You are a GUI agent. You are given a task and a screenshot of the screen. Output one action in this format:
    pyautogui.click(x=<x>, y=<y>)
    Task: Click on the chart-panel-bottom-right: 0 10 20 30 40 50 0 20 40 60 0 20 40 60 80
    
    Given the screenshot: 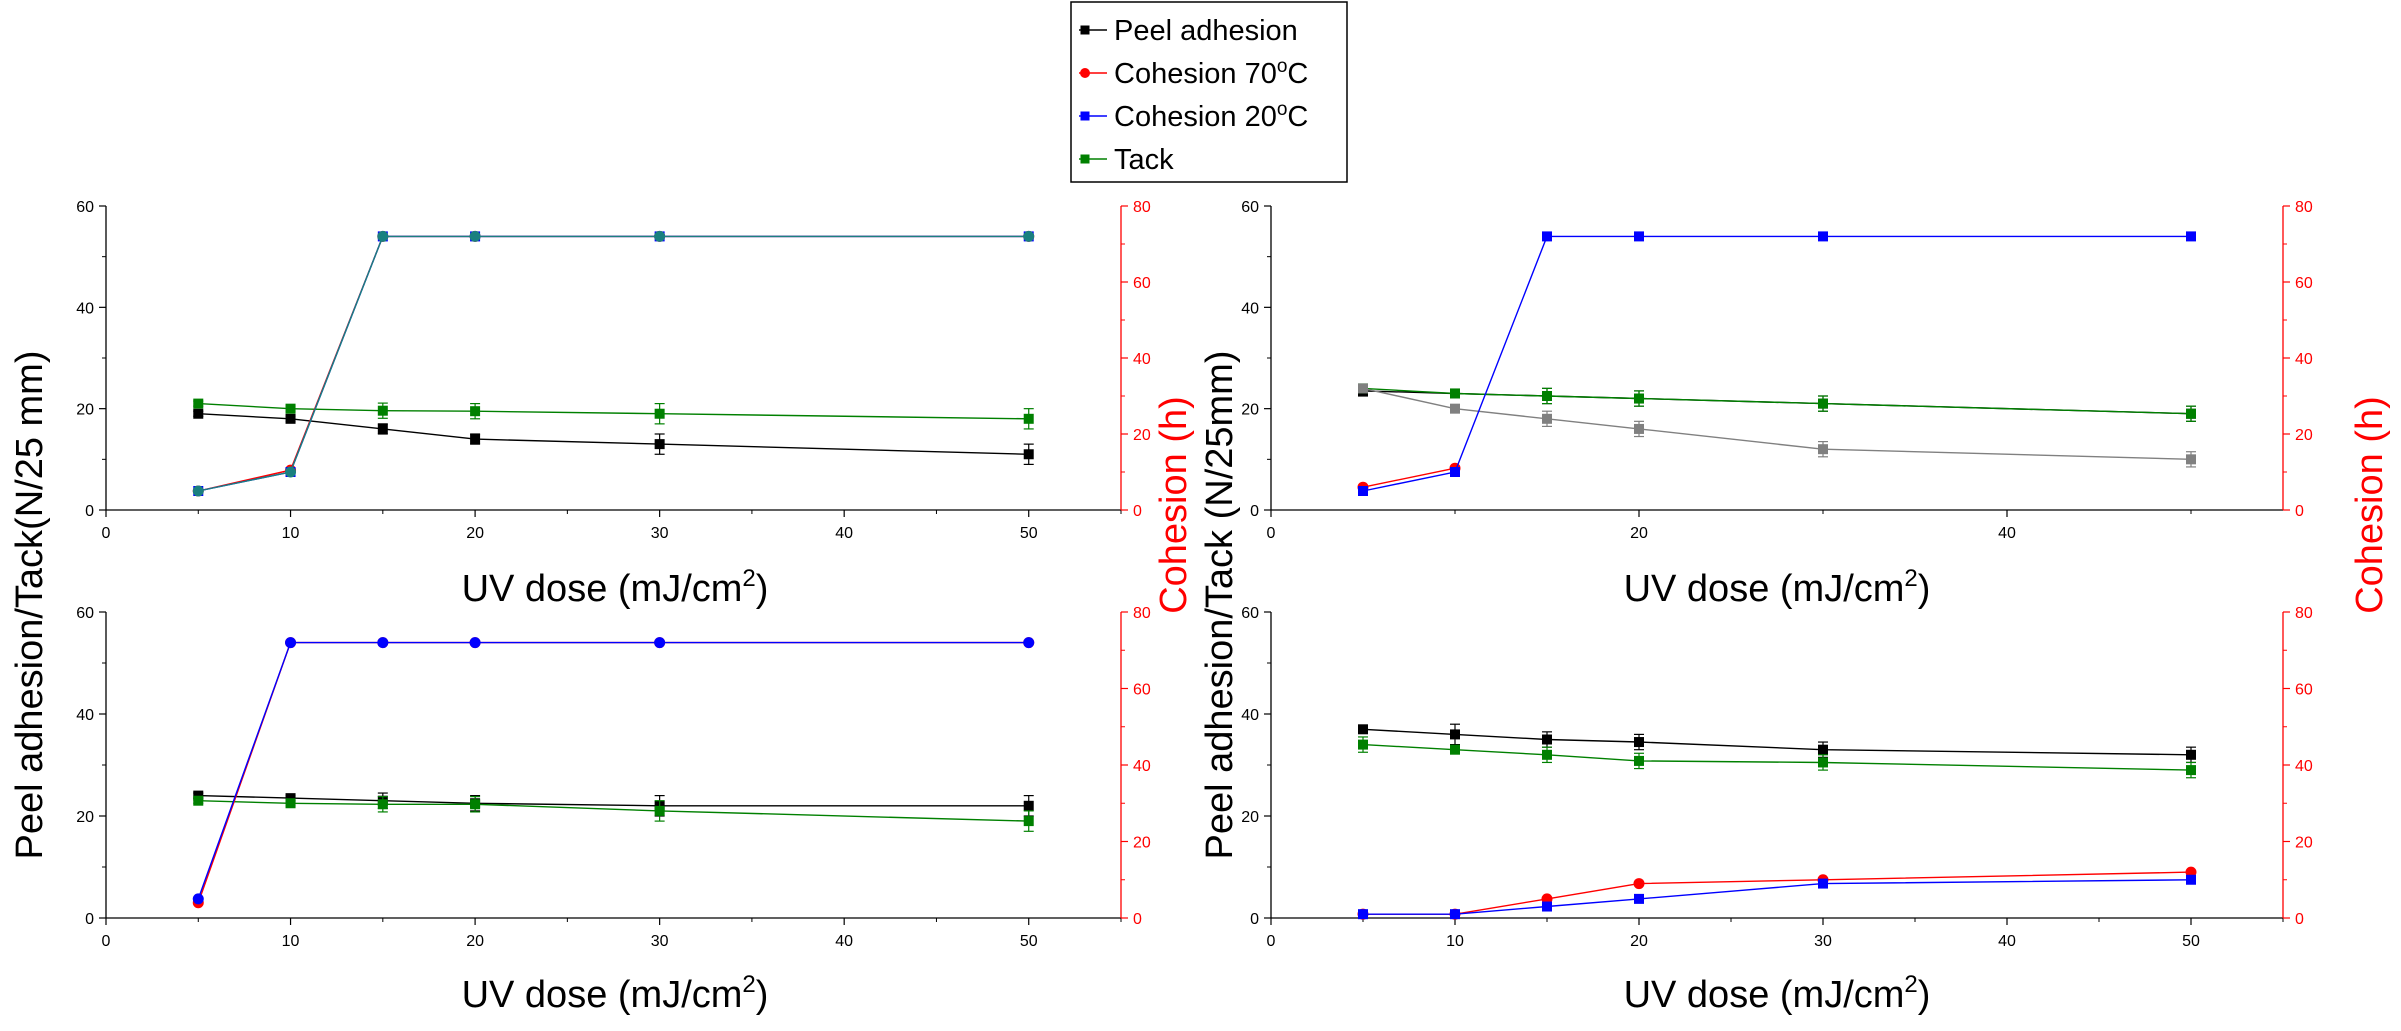 What is the action you would take?
    pyautogui.click(x=1777, y=777)
    